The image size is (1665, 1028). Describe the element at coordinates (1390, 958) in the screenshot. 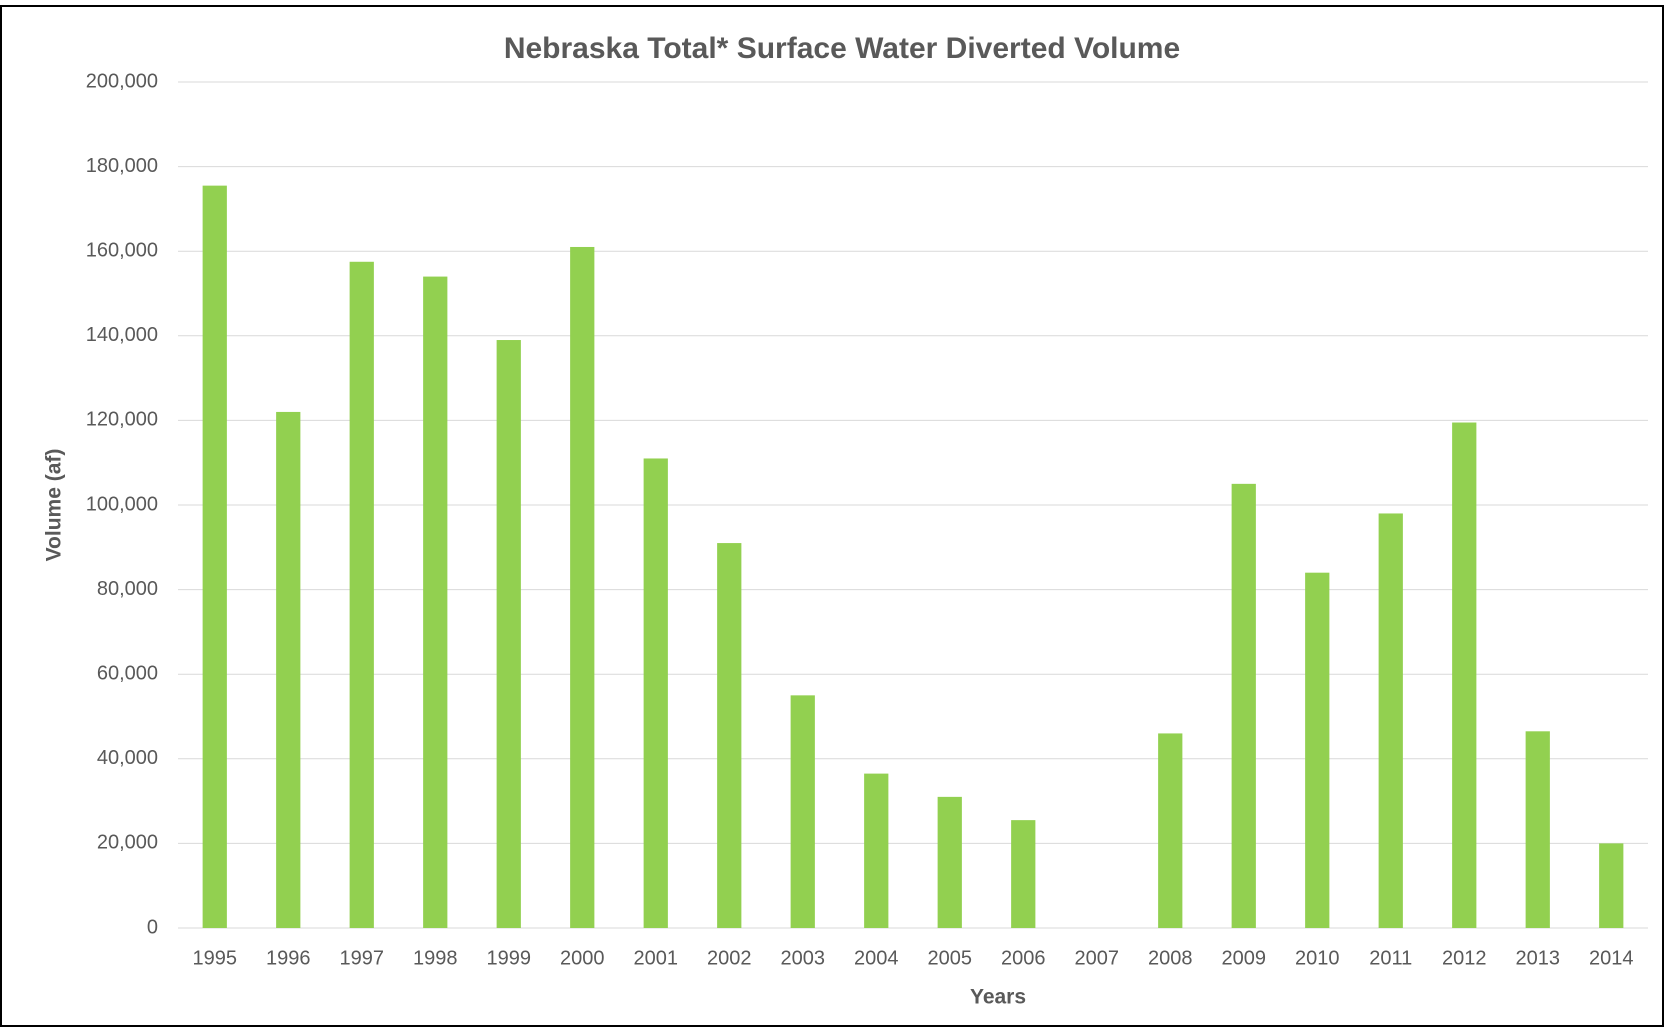

I see `x-tick-label: 2011` at that location.